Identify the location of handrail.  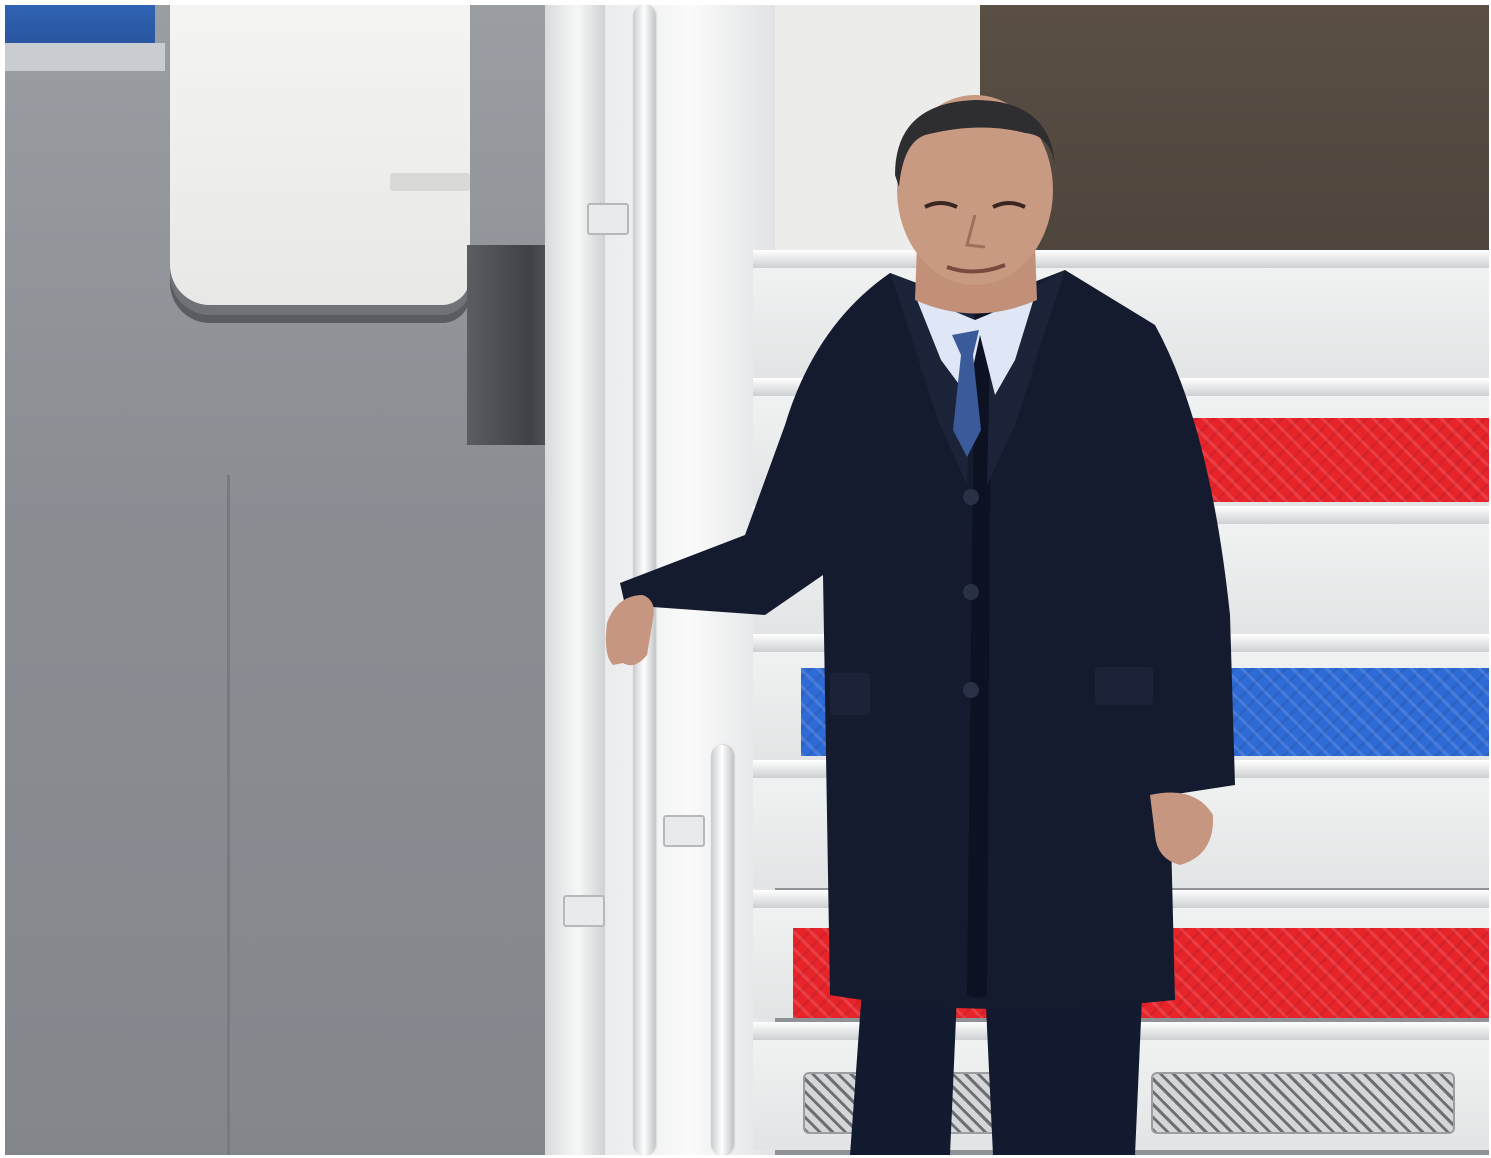
(722, 950).